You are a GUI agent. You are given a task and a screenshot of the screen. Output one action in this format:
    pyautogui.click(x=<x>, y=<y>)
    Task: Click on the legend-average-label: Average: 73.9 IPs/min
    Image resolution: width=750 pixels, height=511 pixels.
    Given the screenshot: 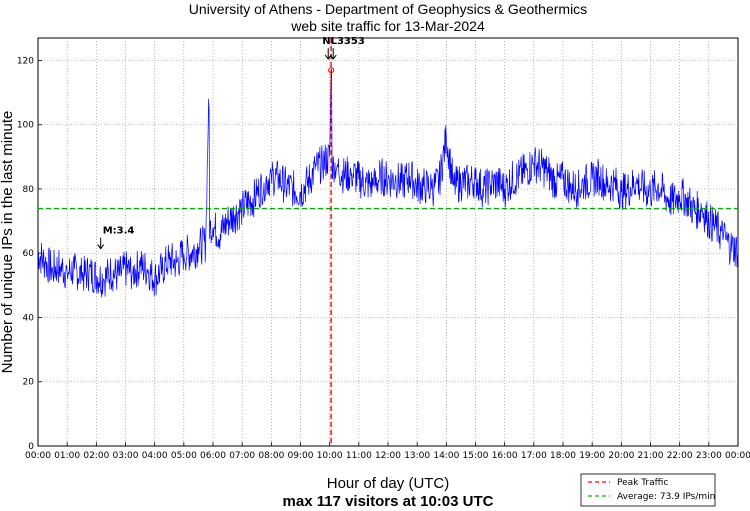 What is the action you would take?
    pyautogui.click(x=666, y=497)
    